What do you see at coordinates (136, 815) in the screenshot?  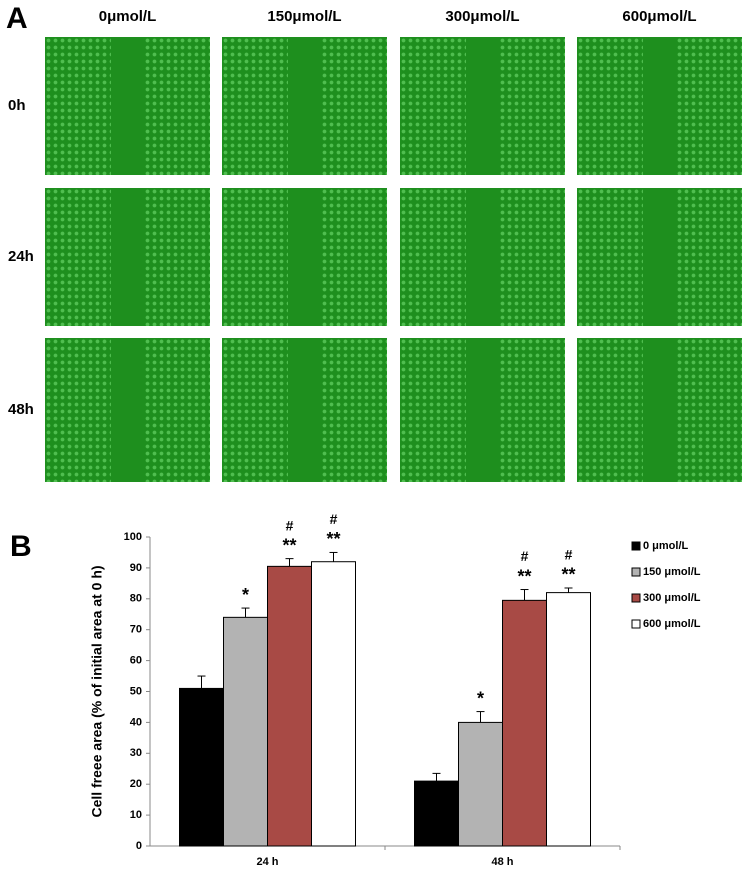 I see `y-tick-label: 10` at bounding box center [136, 815].